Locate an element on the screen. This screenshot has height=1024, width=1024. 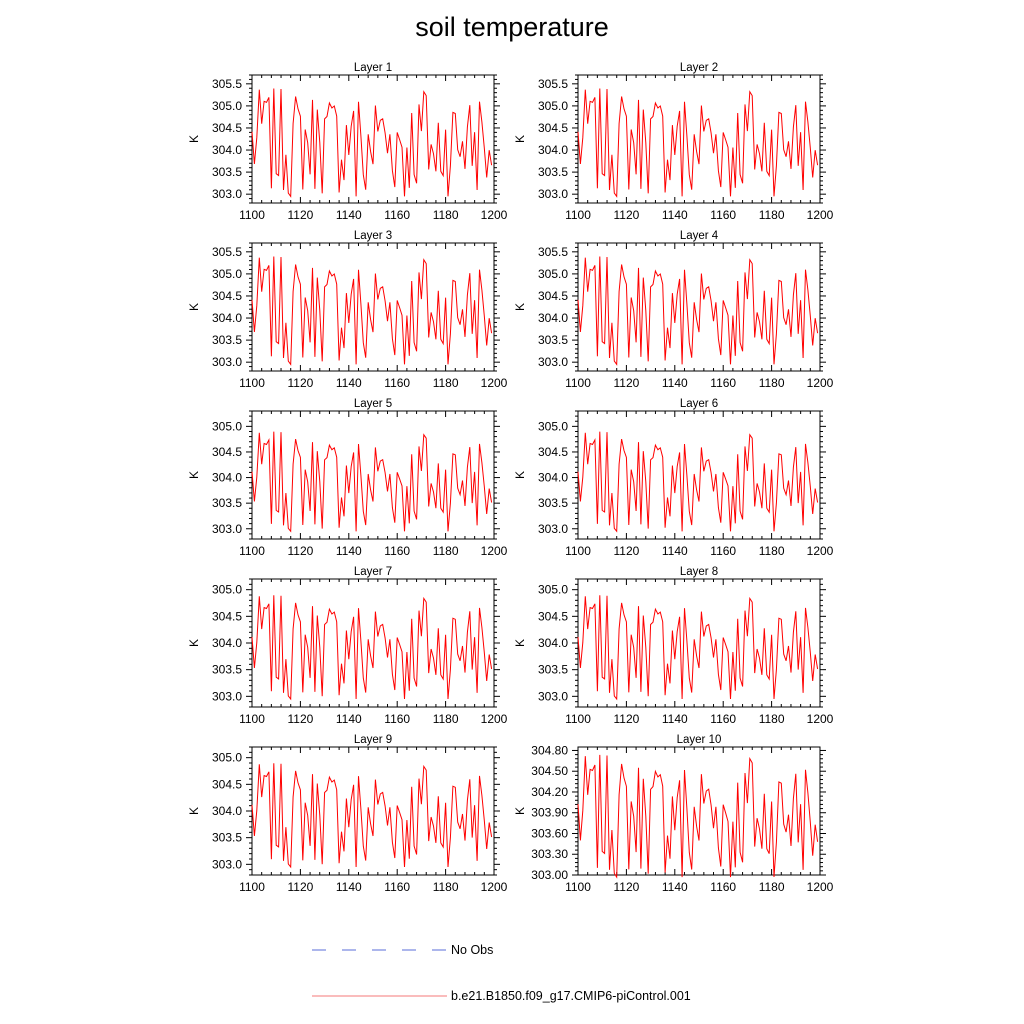
y-tick-label: 304.50 is located at coordinates (549, 771).